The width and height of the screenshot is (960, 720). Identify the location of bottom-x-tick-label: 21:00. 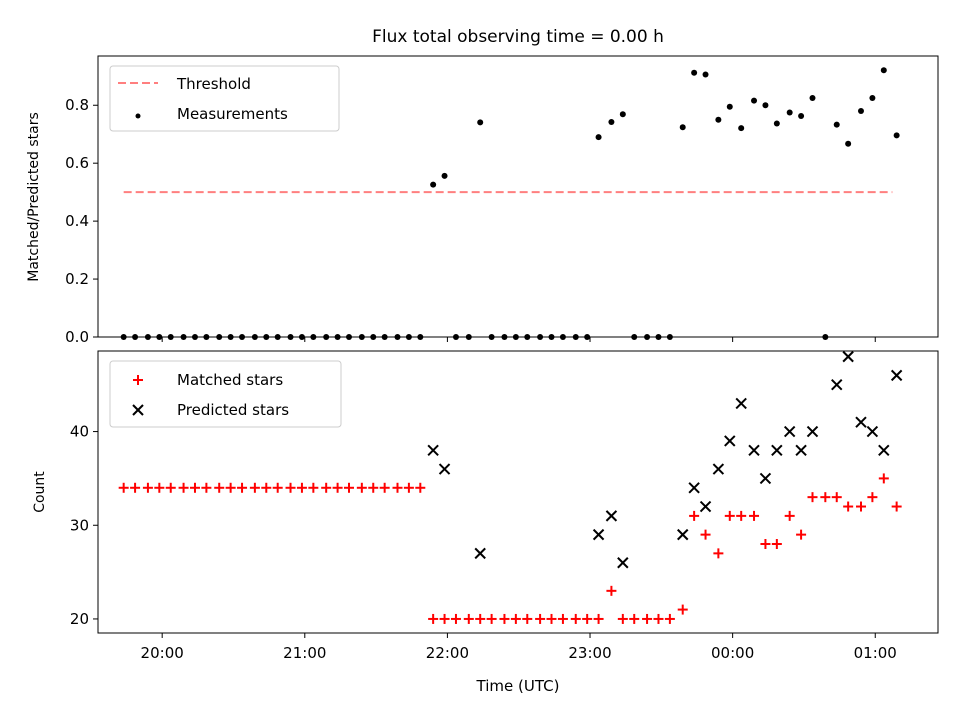
(304, 653).